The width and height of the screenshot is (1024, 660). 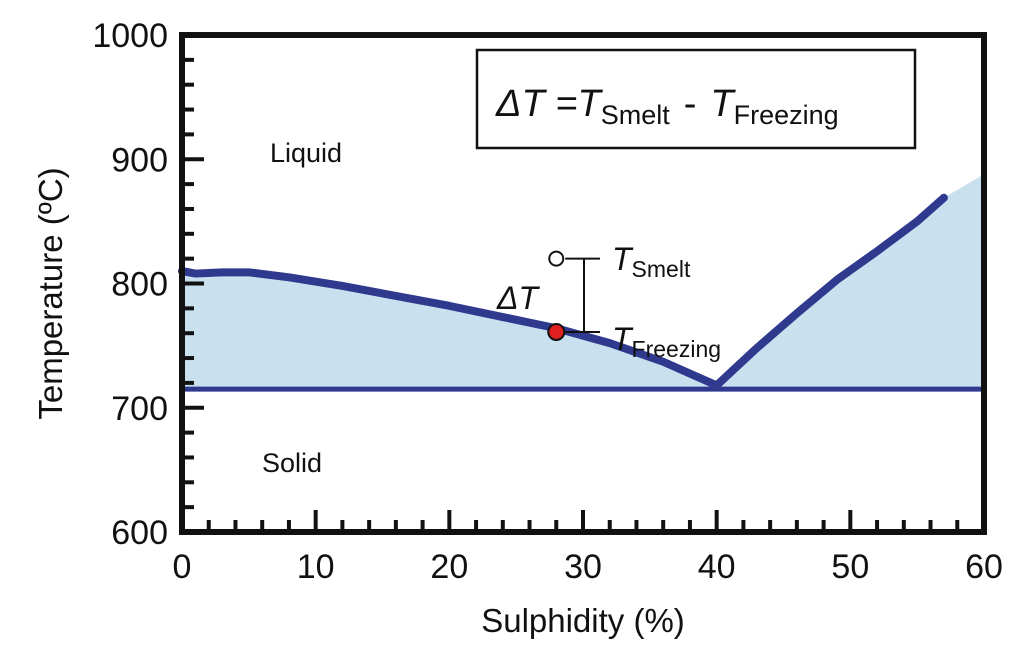 I want to click on t-smelt-t: T, so click(x=623, y=259).